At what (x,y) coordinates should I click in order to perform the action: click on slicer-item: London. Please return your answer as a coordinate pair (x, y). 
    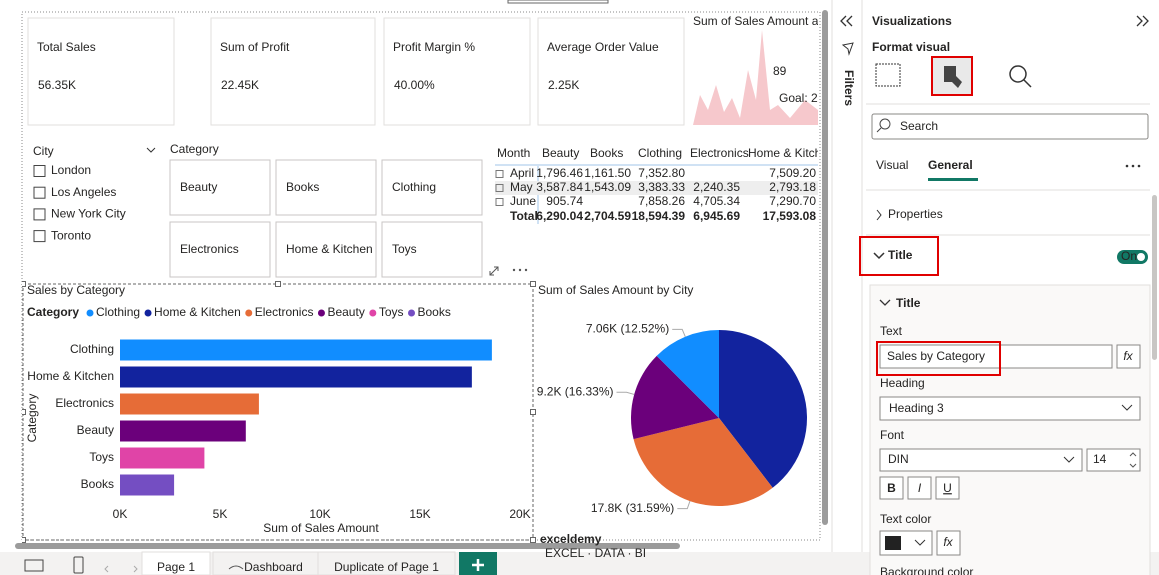
    Looking at the image, I should click on (71, 170).